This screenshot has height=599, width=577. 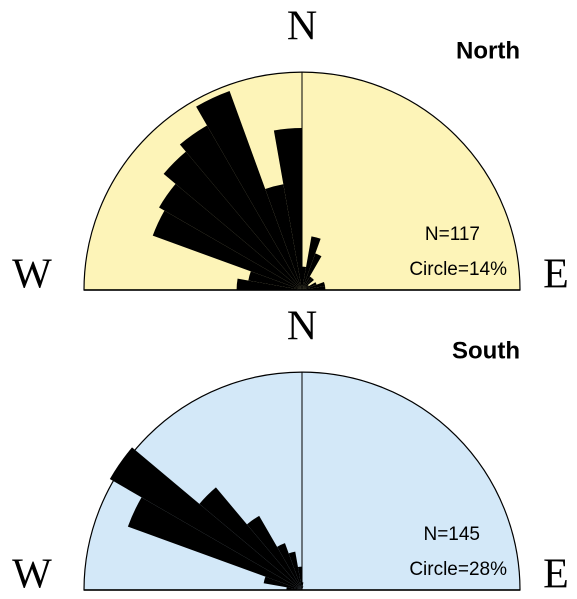 What do you see at coordinates (486, 350) in the screenshot?
I see `chart-title: South` at bounding box center [486, 350].